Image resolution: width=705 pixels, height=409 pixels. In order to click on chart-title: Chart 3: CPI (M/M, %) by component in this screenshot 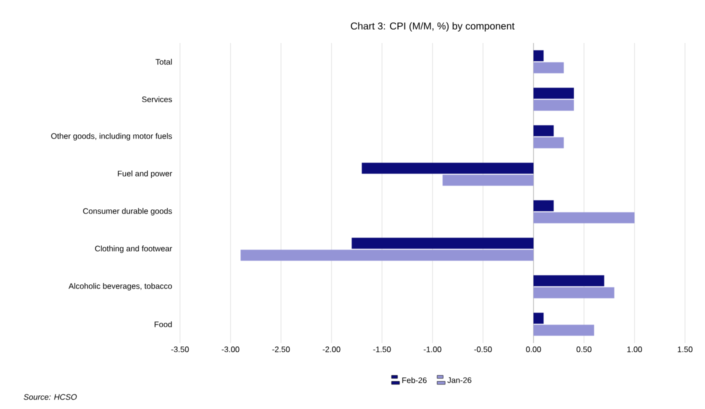, I will do `click(432, 27)`.